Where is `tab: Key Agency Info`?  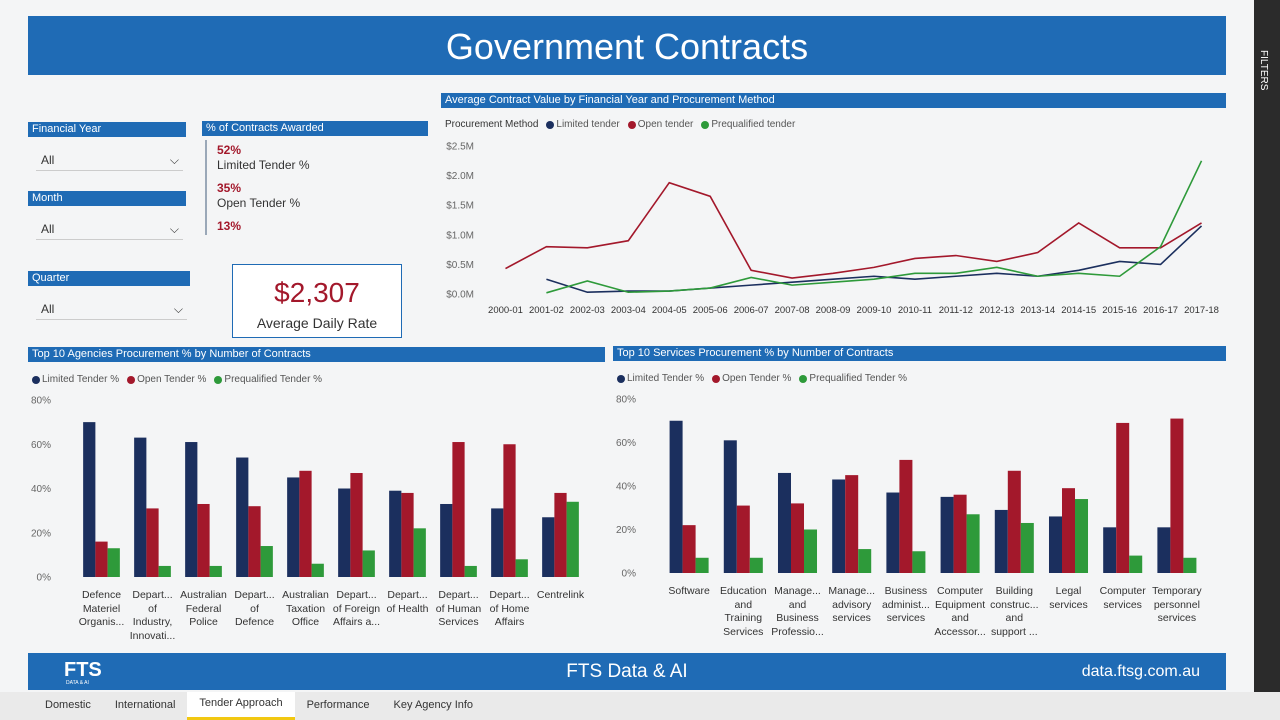
tab: Key Agency Info is located at coordinates (433, 705).